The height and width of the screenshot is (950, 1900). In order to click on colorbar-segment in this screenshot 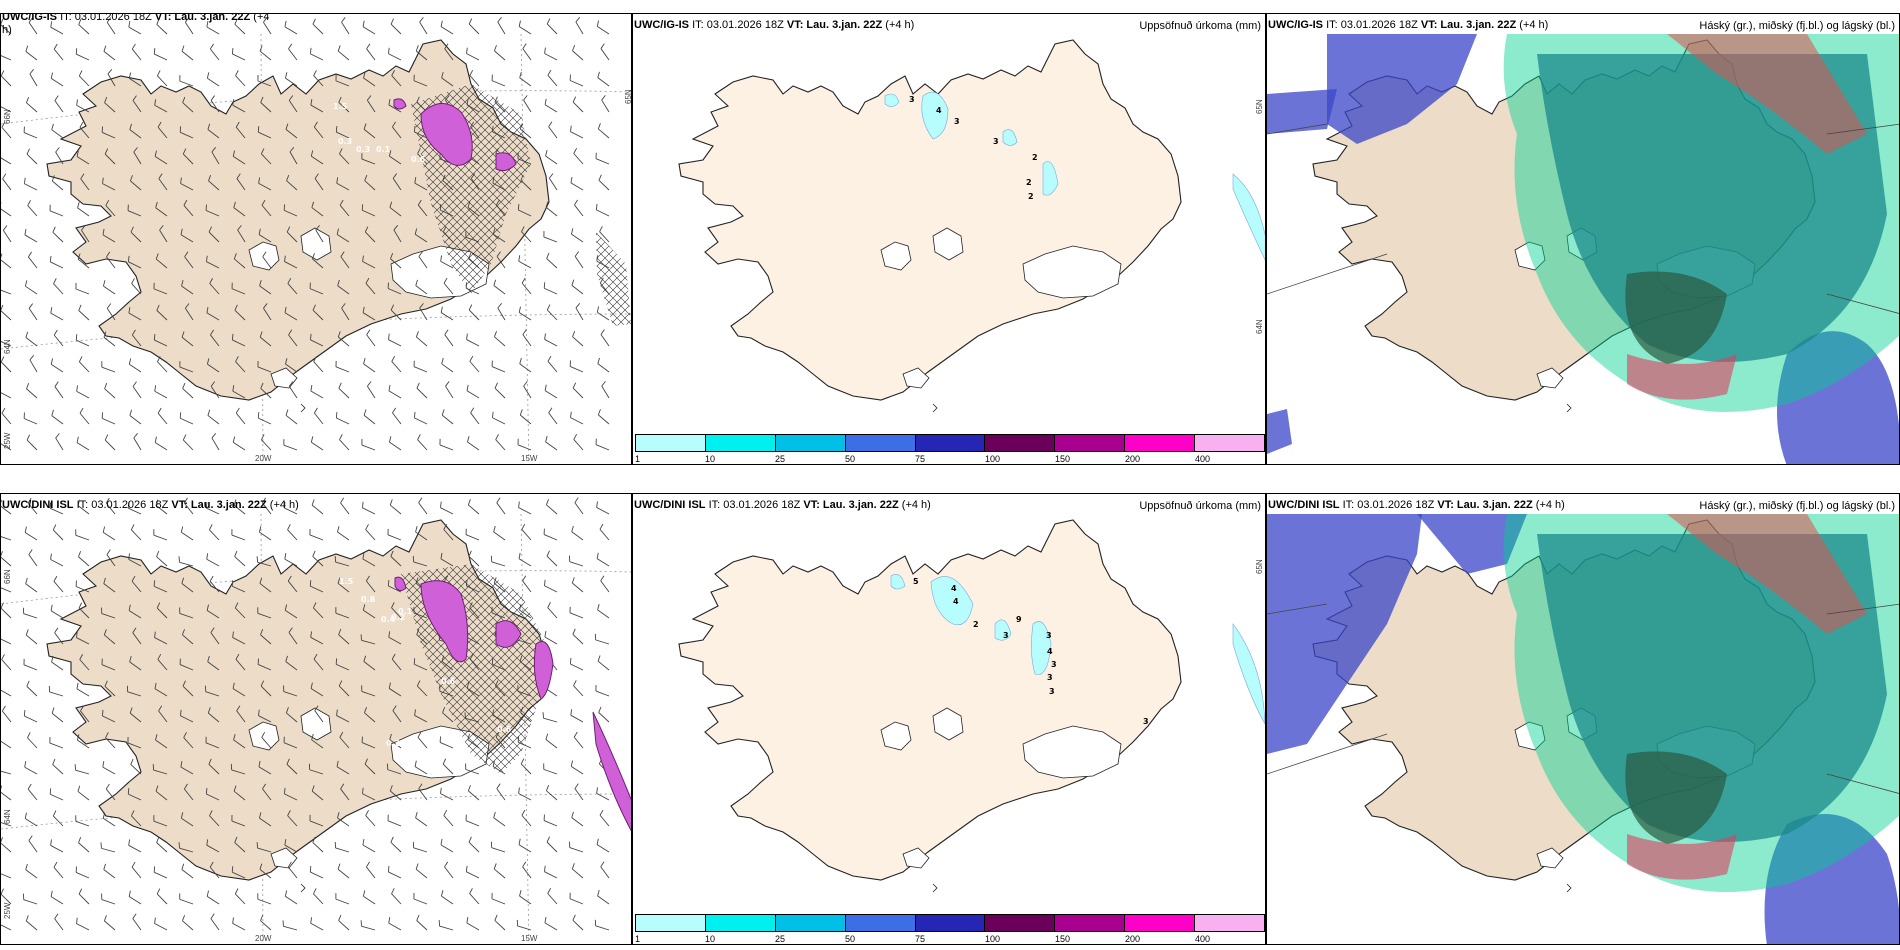, I will do `click(950, 923)`.